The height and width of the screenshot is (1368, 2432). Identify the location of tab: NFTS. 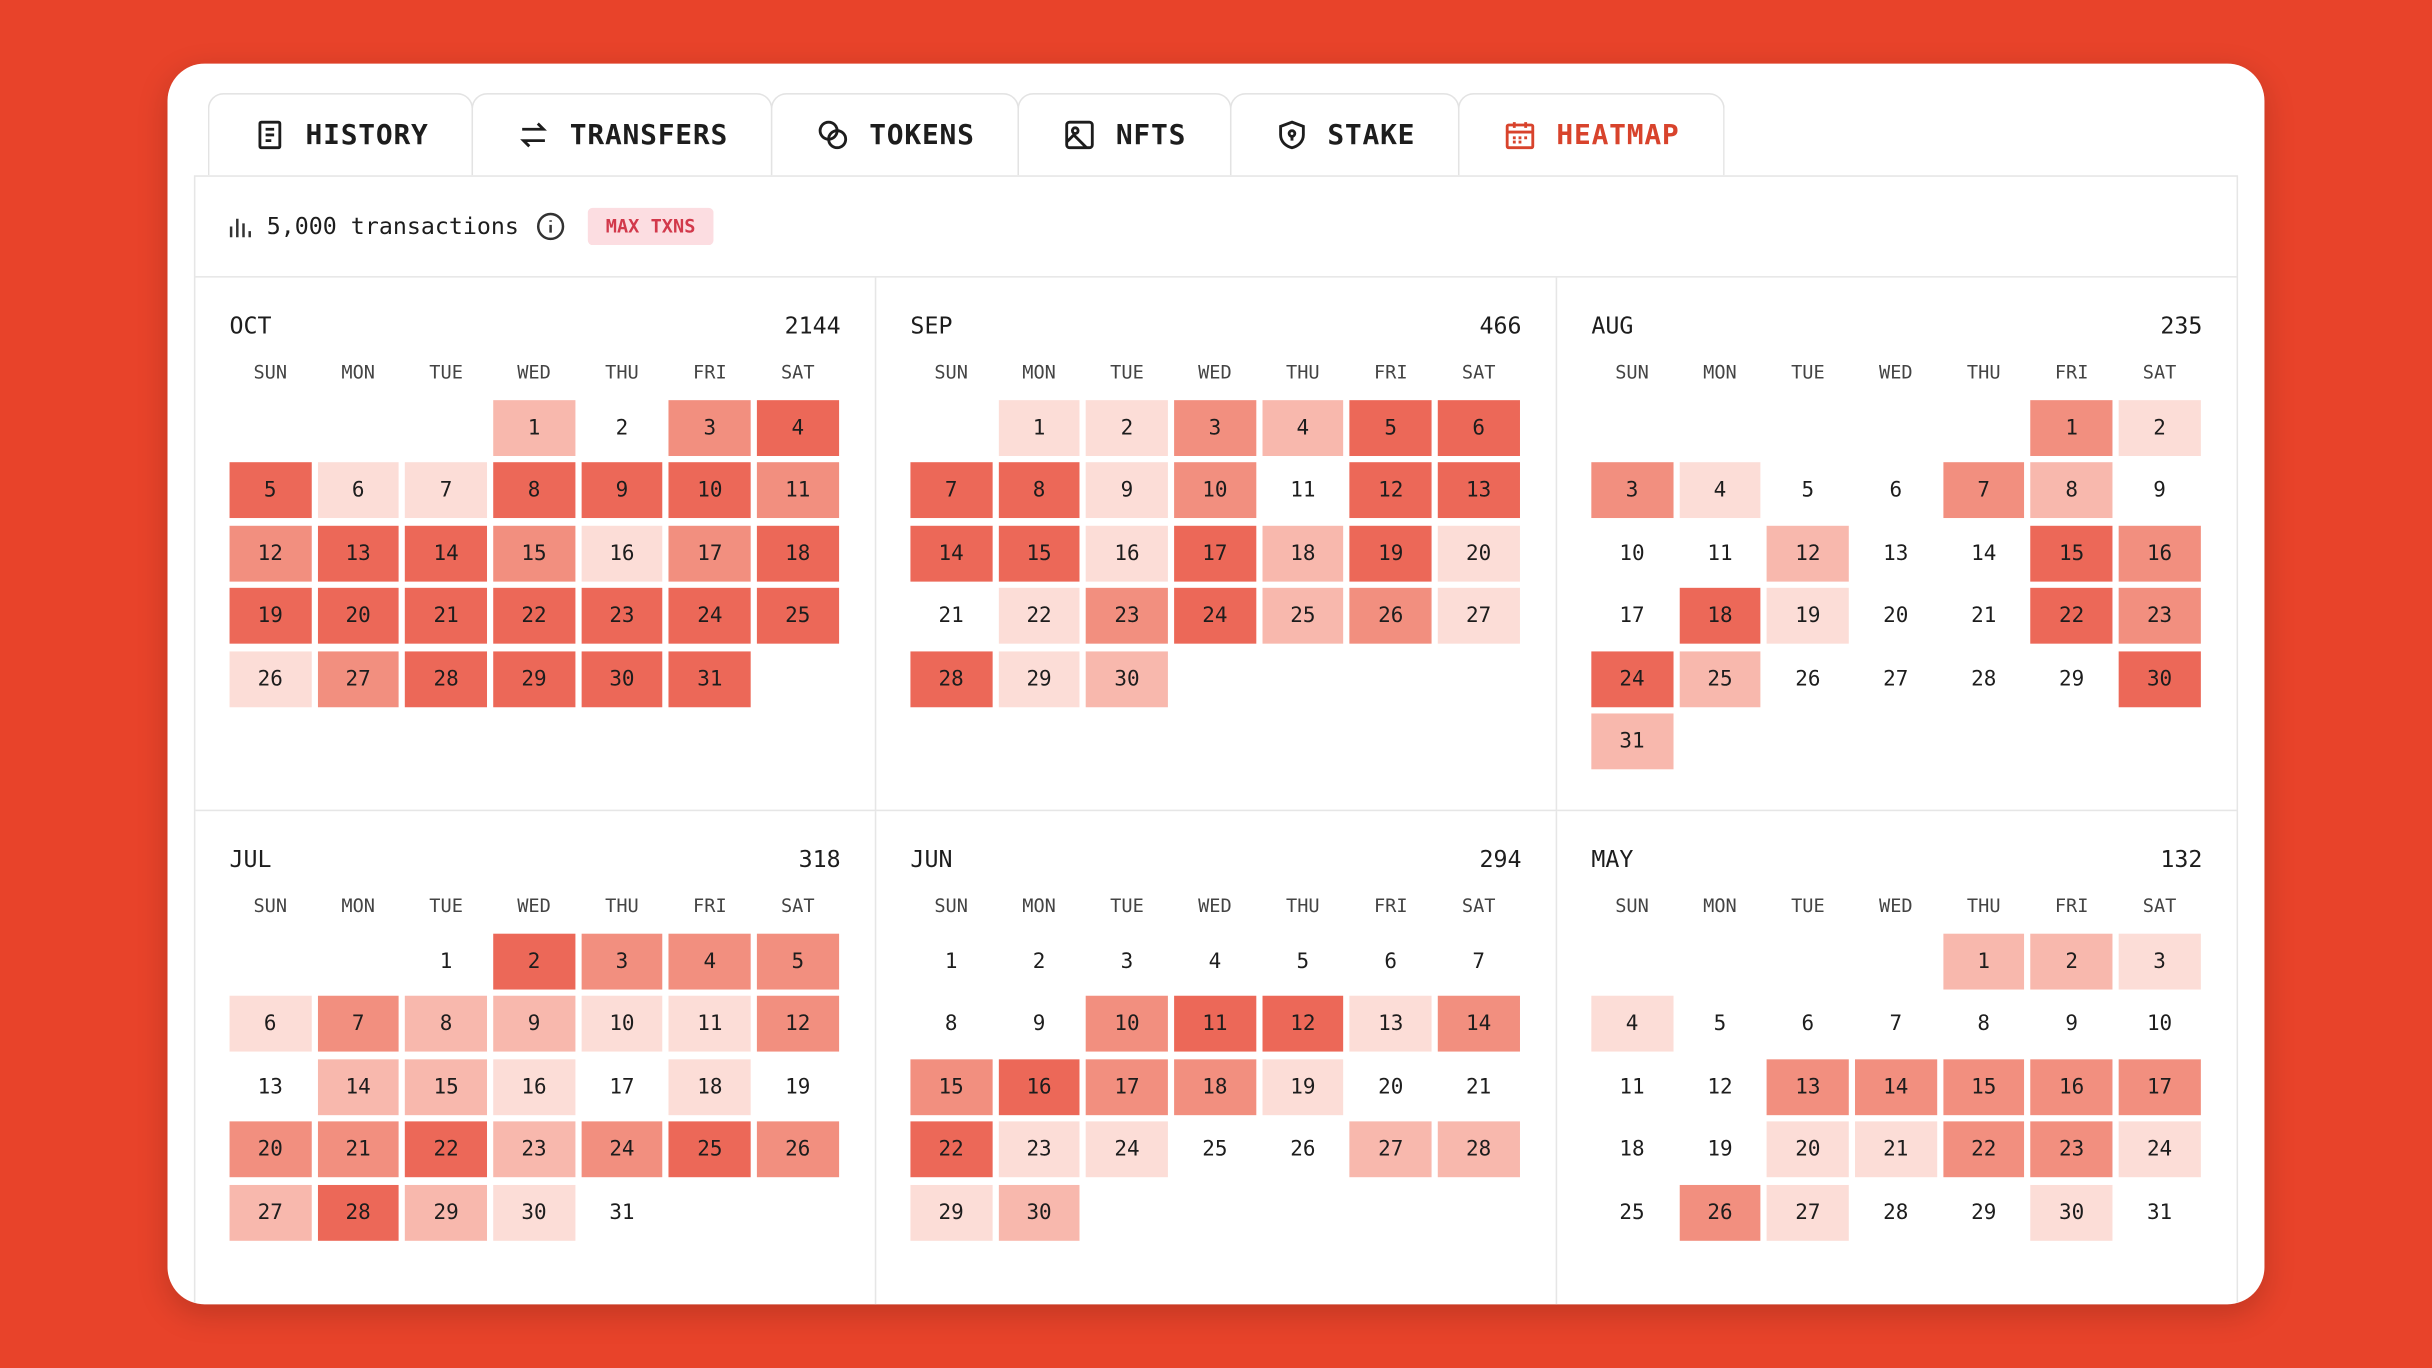
(1125, 134).